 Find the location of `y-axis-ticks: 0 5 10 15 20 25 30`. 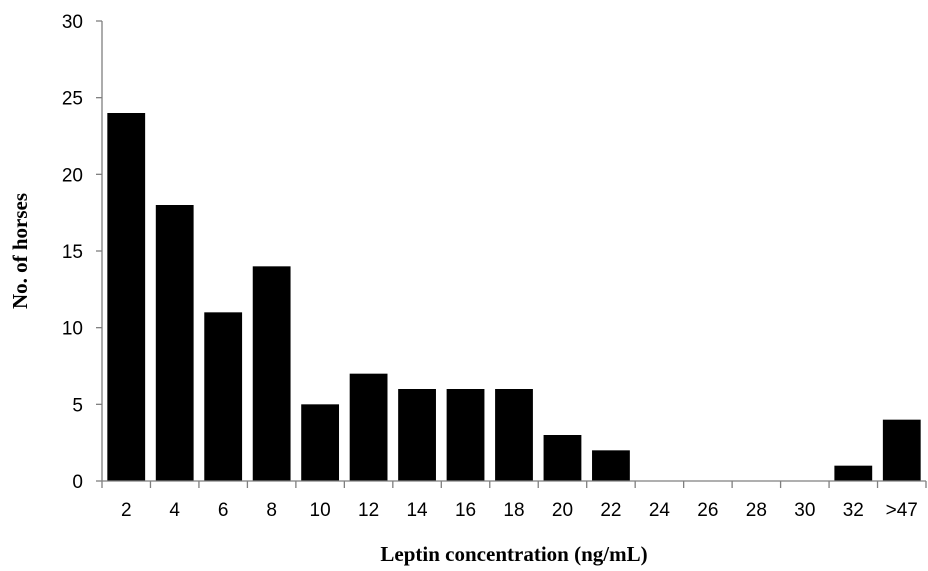

y-axis-ticks: 0 5 10 15 20 25 30 is located at coordinates (82, 252).